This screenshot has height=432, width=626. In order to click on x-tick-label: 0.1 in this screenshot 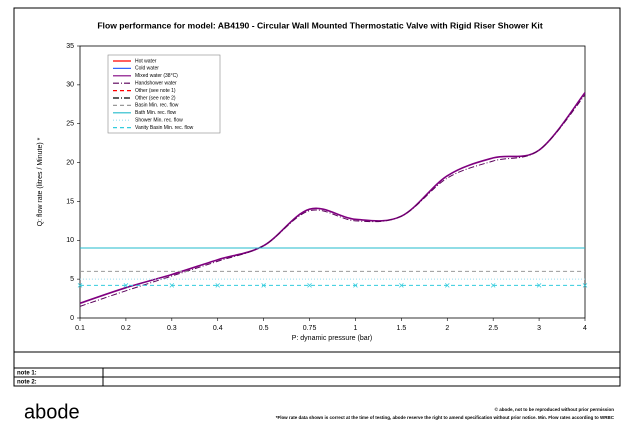, I will do `click(80, 328)`.